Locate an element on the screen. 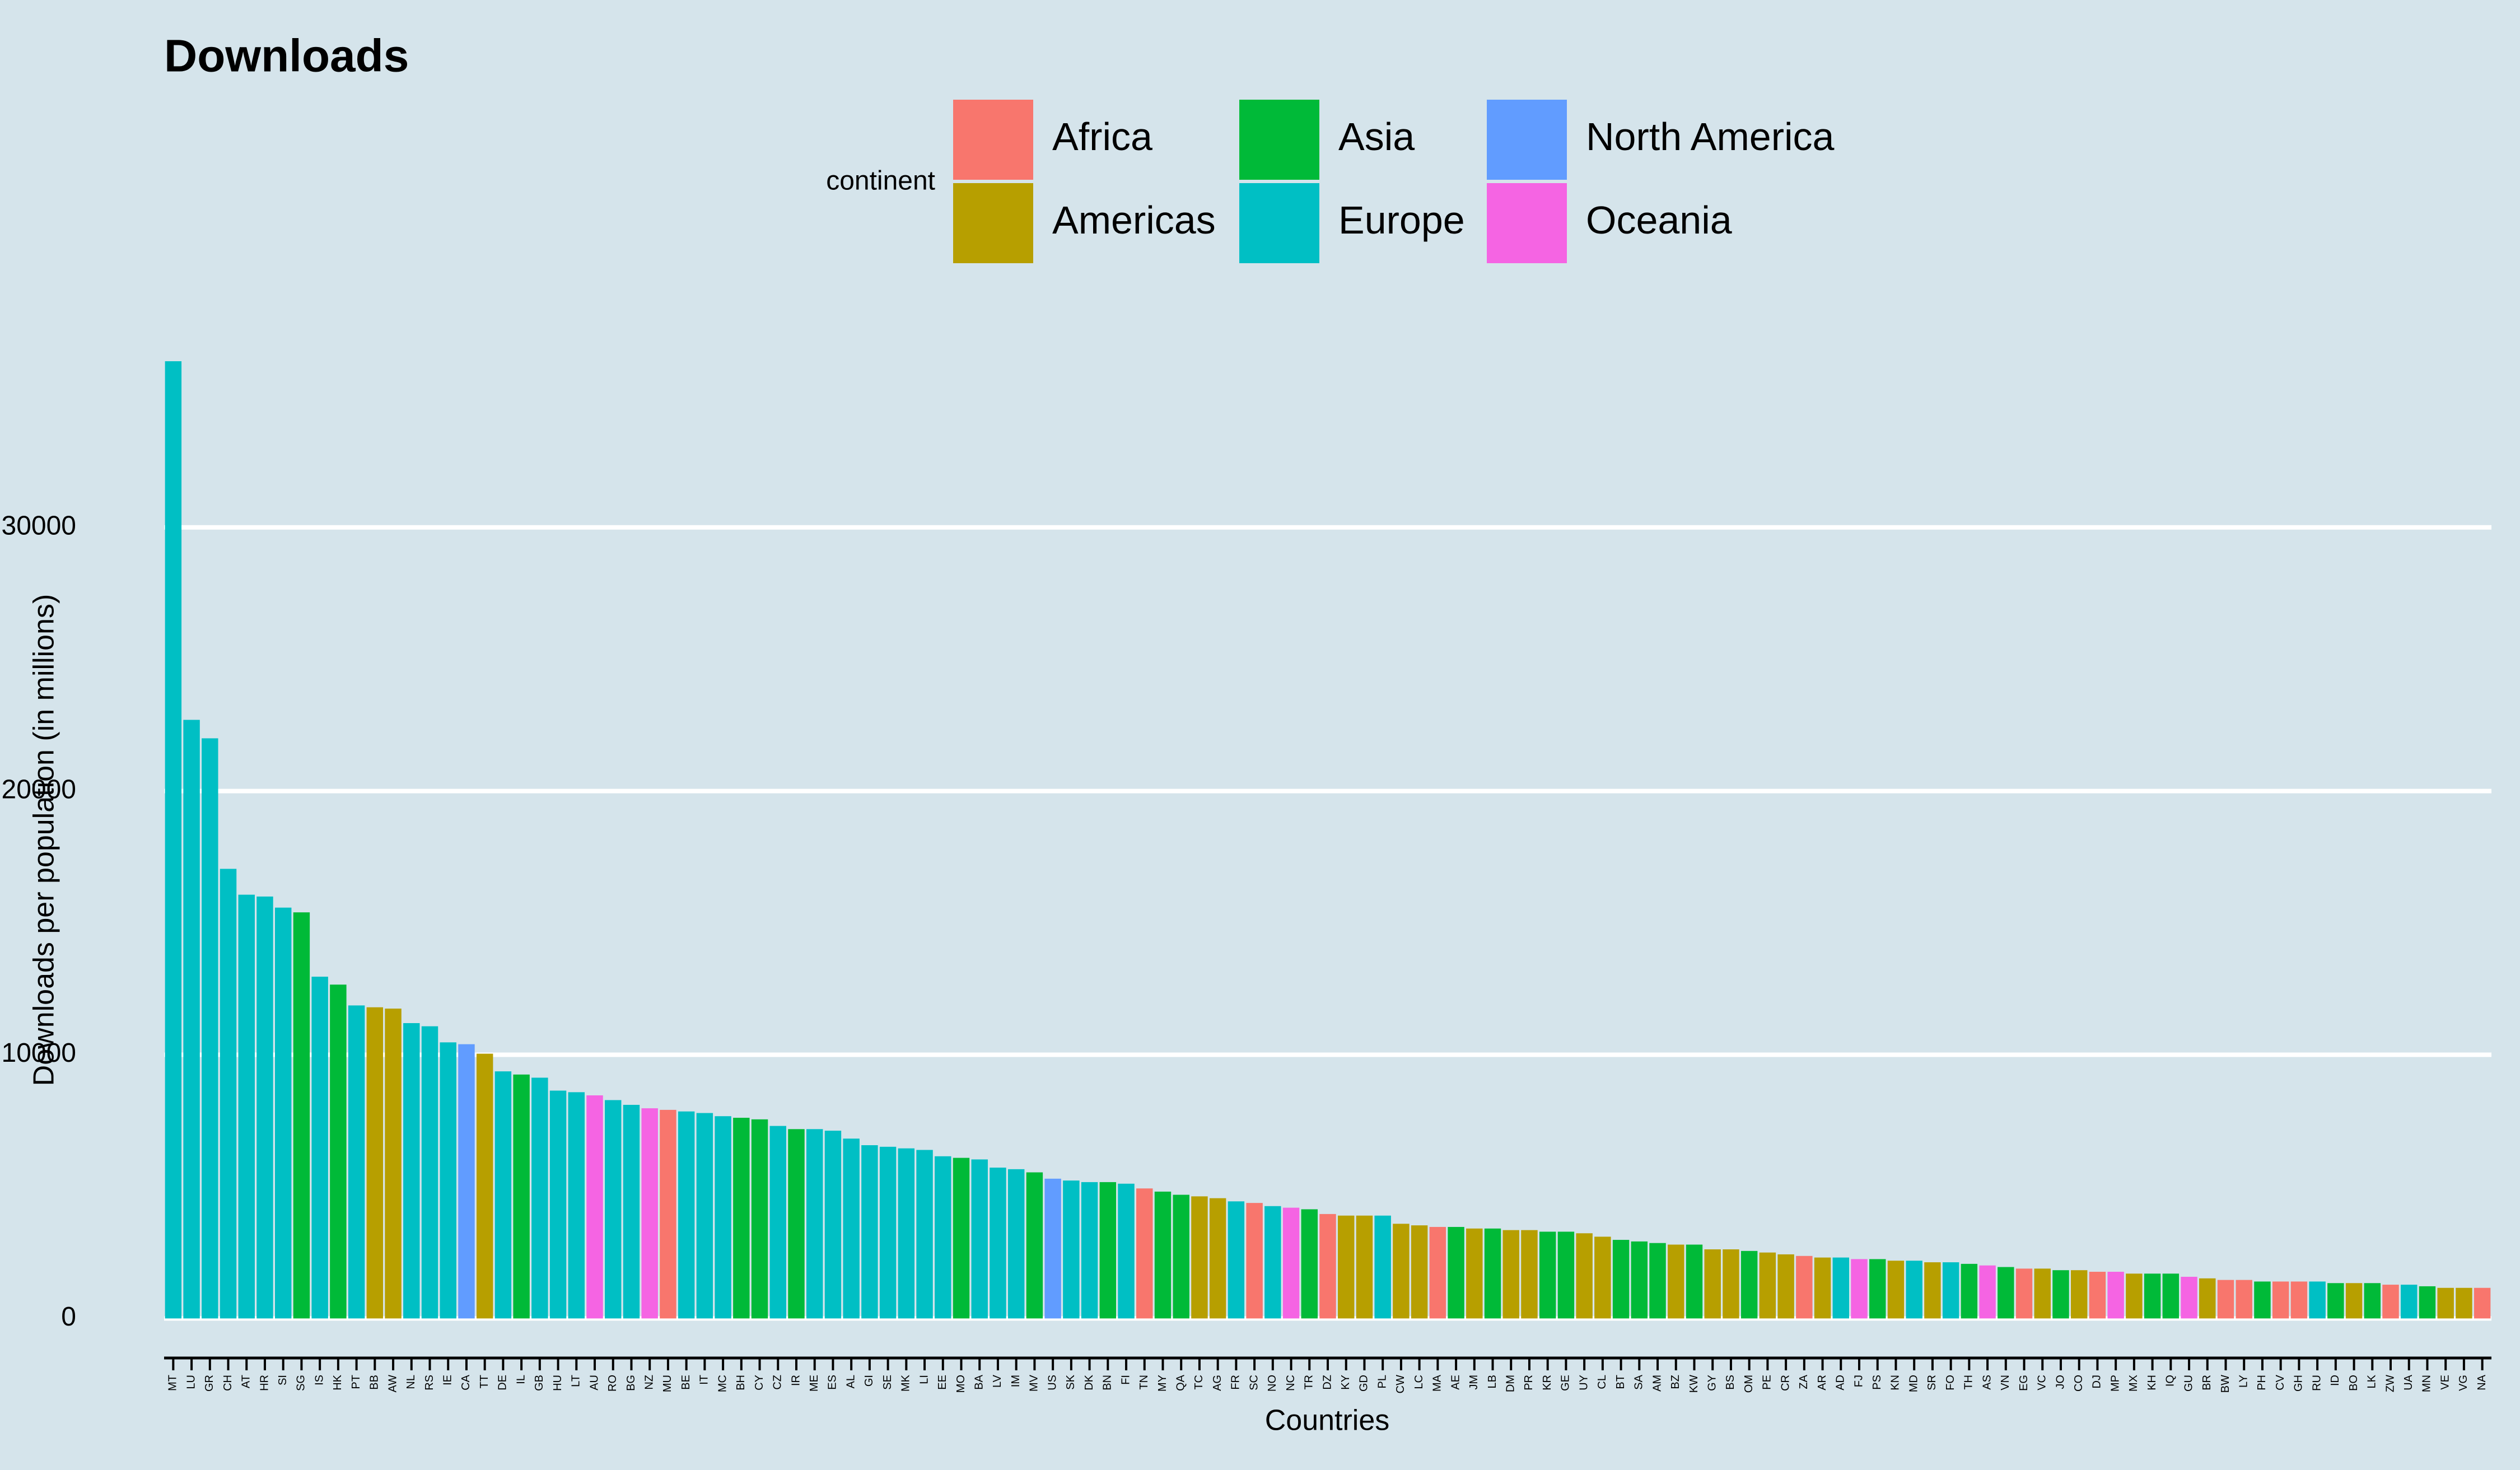  x-tick-label: MX is located at coordinates (2134, 1383).